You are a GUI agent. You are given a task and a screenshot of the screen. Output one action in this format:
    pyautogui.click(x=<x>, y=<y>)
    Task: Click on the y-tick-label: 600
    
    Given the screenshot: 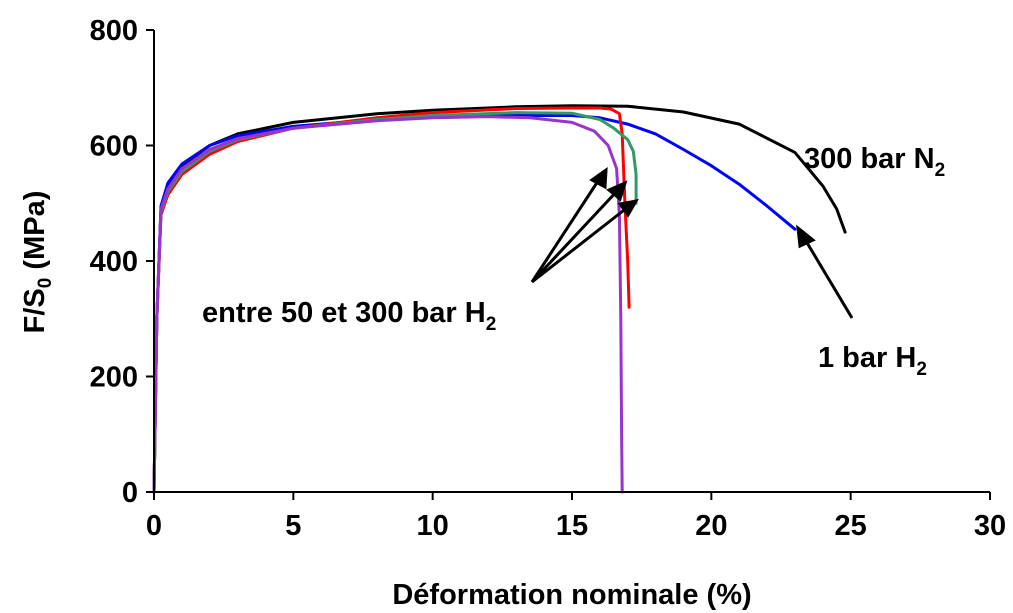 What is the action you would take?
    pyautogui.click(x=114, y=147)
    